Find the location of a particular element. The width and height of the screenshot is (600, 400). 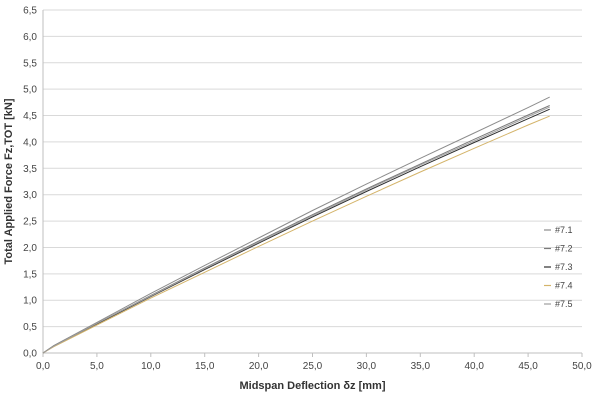

y-tick-label: 4,5 is located at coordinates (30, 116).